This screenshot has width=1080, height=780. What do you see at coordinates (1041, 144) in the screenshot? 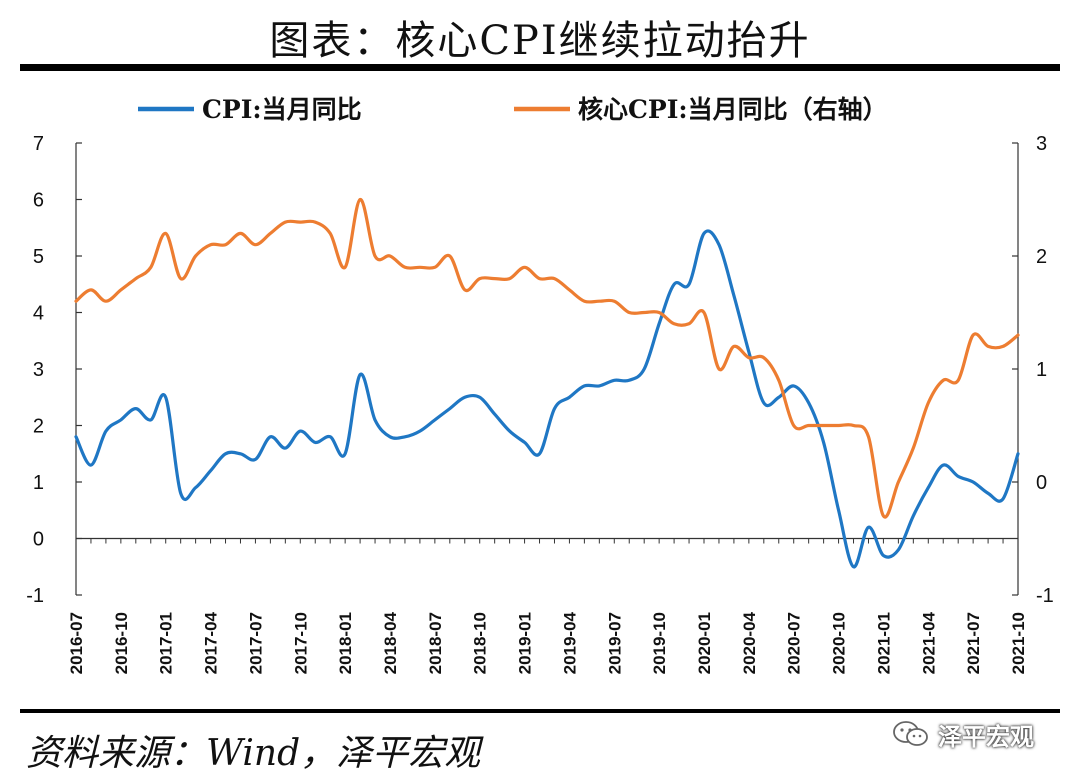
I see `right-tick-label: 3` at bounding box center [1041, 144].